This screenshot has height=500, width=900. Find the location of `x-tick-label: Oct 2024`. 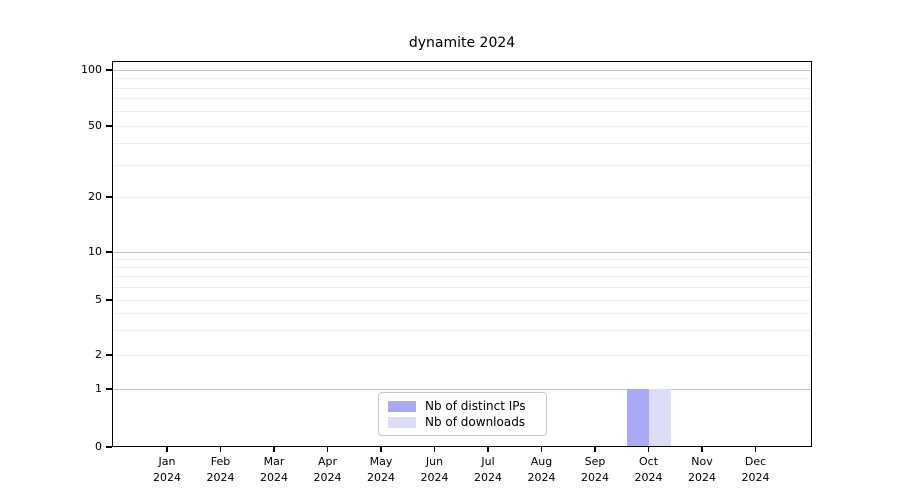

x-tick-label: Oct 2024 is located at coordinates (648, 469).